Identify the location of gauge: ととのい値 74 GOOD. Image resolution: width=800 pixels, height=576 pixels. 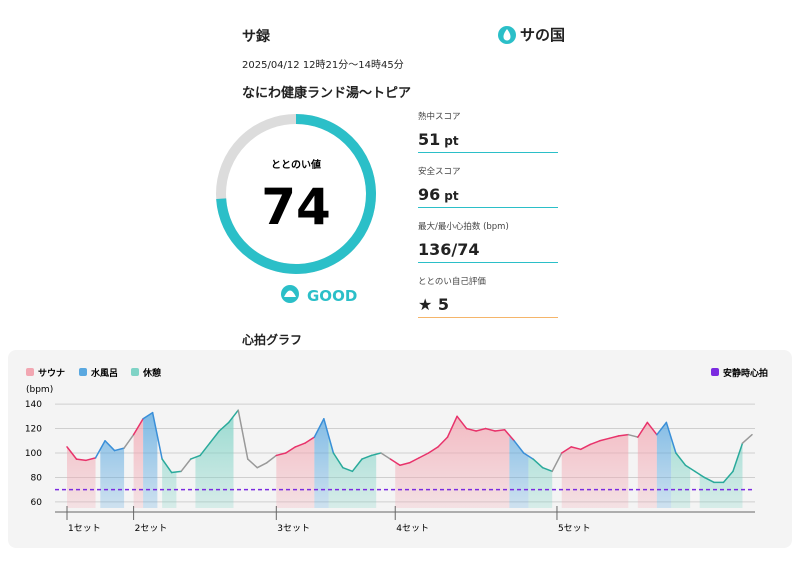
(296, 209).